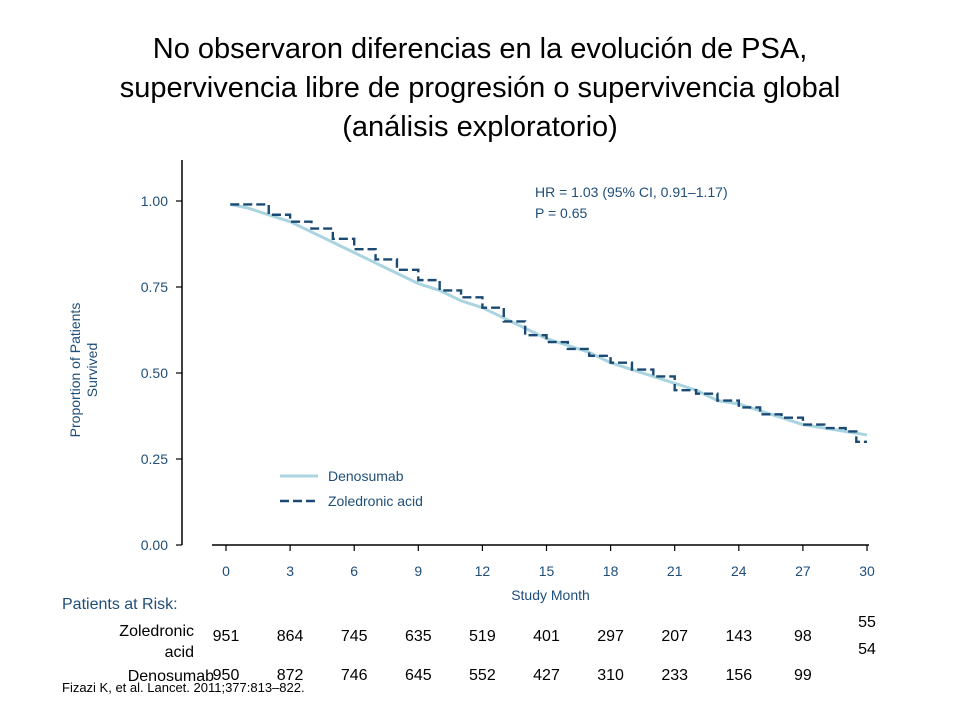 The height and width of the screenshot is (720, 960). Describe the element at coordinates (739, 675) in the screenshot. I see `risk-table-cell: 156` at that location.